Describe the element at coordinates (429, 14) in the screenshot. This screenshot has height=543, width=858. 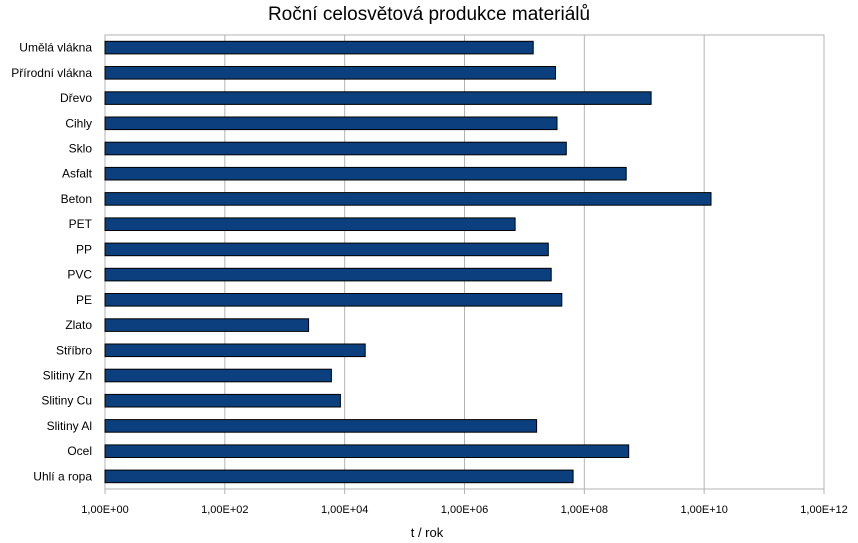
I see `chart-title: Roční celosvětová produkce materiálů` at that location.